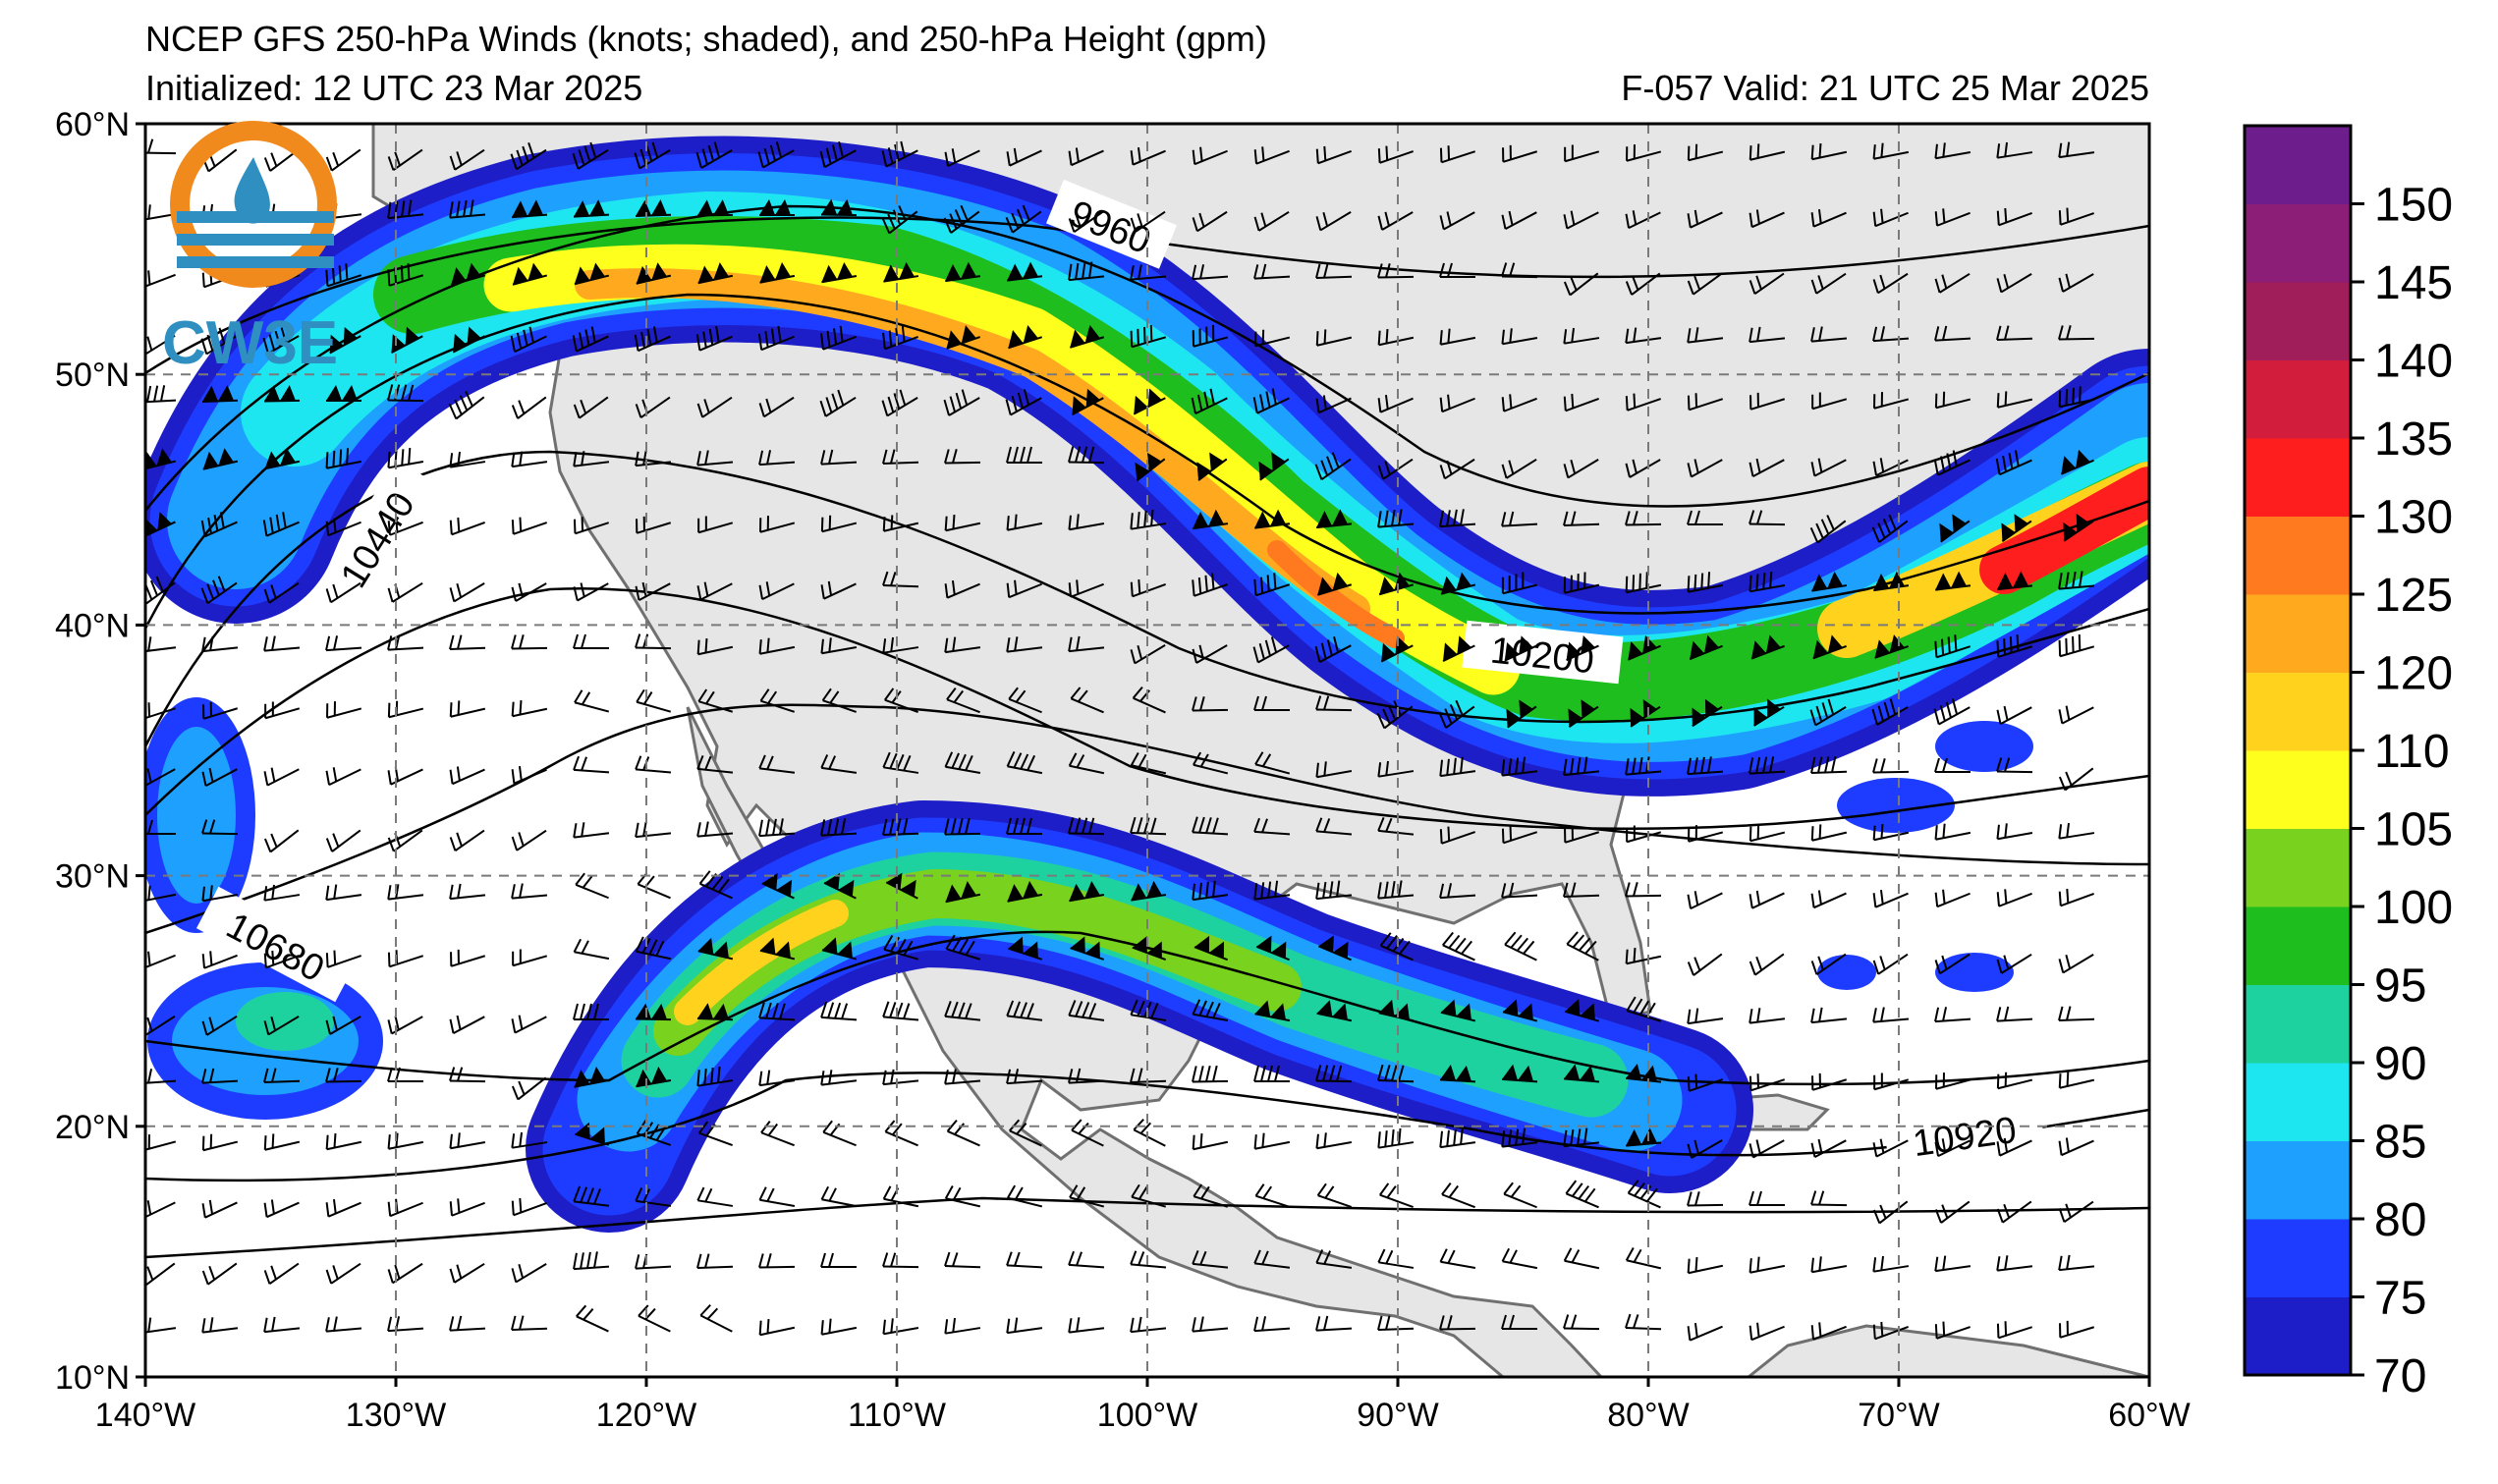 The image size is (2498, 1484). Describe the element at coordinates (2400, 987) in the screenshot. I see `colorbar-label: 95` at that location.